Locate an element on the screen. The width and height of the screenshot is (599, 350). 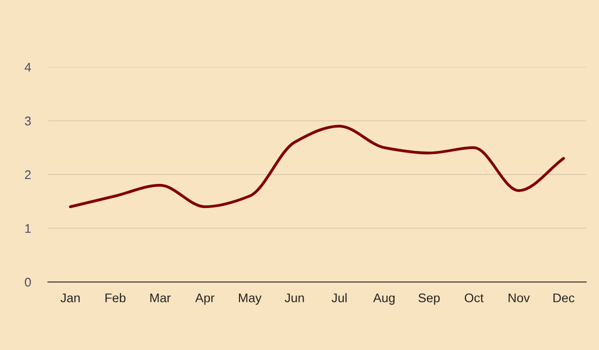
x-tick-label: Dec is located at coordinates (563, 298).